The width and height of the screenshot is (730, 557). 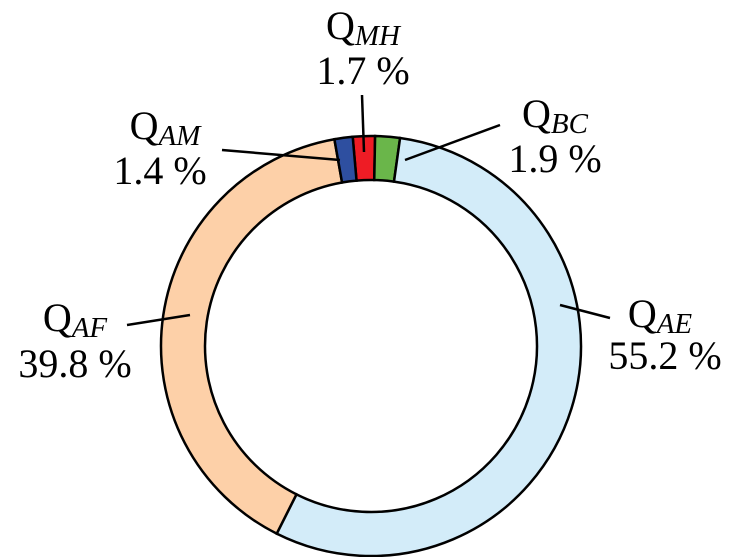 I want to click on value-label: 39.8 %, so click(x=74, y=363).